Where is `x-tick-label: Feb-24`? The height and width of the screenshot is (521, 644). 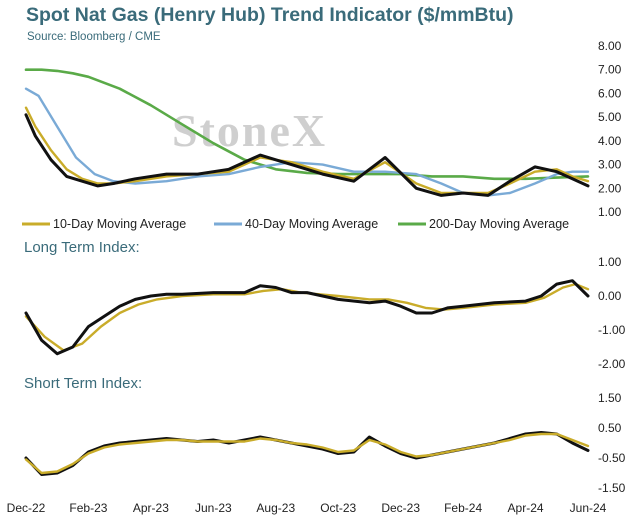 x-tick-label: Feb-24 is located at coordinates (463, 508).